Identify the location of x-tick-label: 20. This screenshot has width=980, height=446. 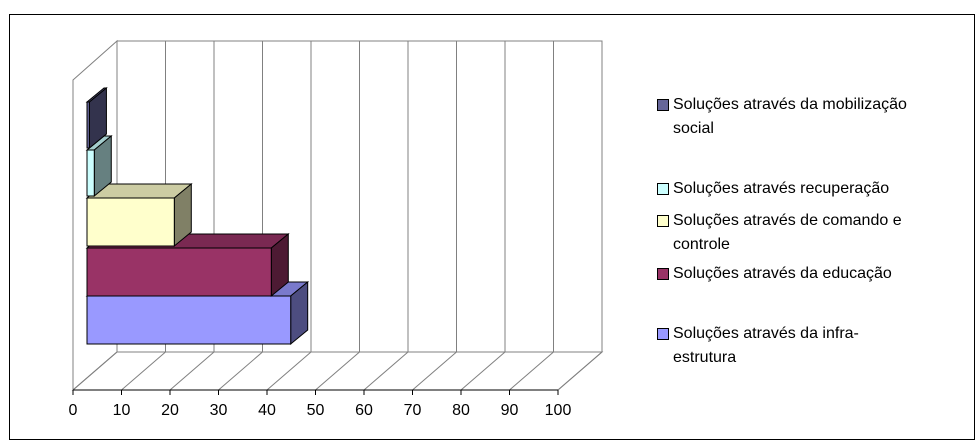
(170, 410).